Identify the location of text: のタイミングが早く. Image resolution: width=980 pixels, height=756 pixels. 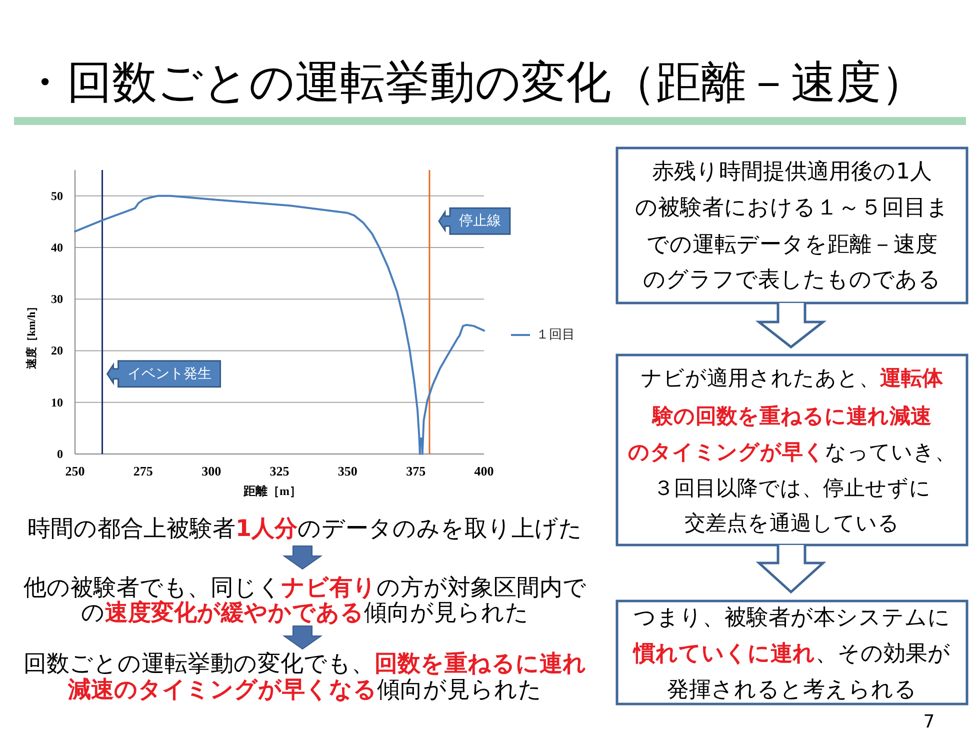
(726, 452).